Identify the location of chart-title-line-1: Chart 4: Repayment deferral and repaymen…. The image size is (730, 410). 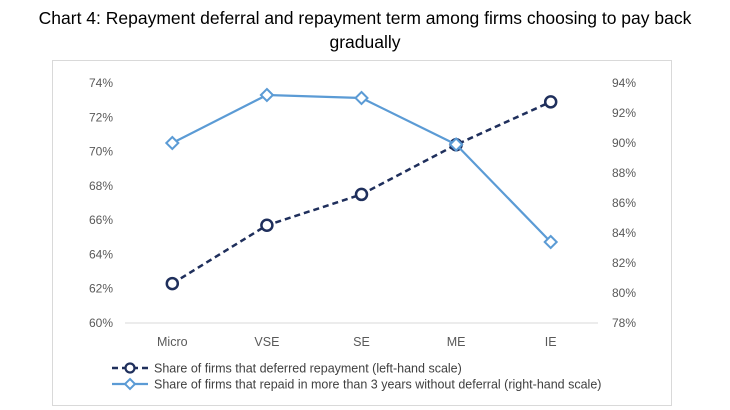
(365, 18).